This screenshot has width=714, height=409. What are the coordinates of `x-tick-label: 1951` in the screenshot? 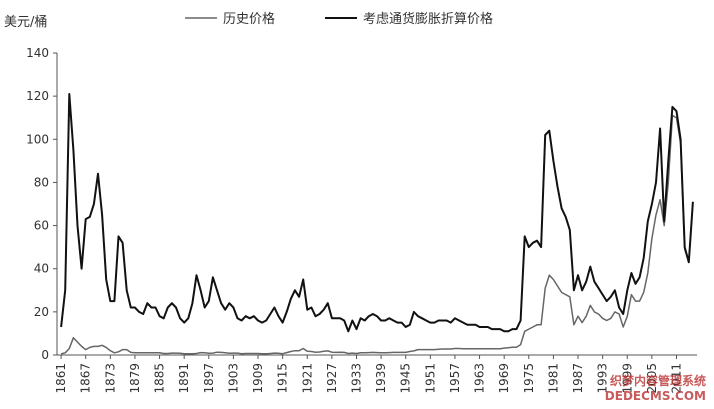 It's located at (430, 378).